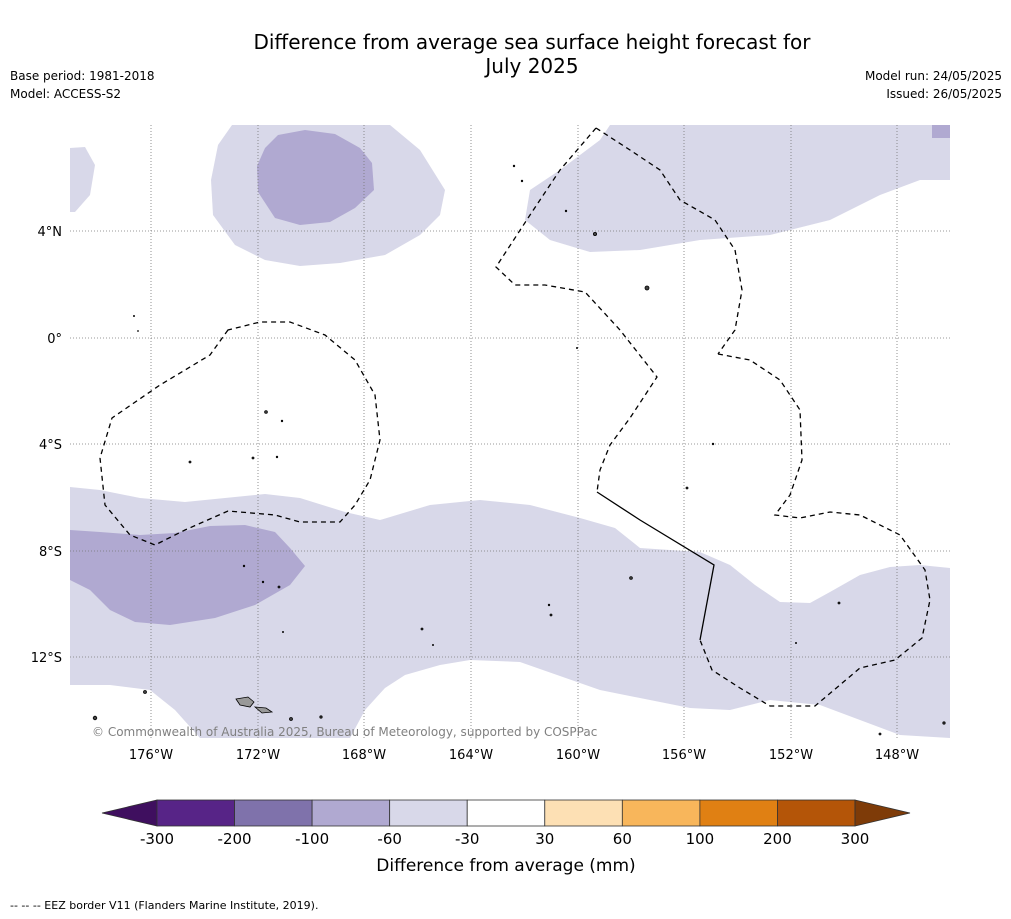 This screenshot has height=919, width=1011. What do you see at coordinates (82, 76) in the screenshot?
I see `base-period: Base period: 1981-2018` at bounding box center [82, 76].